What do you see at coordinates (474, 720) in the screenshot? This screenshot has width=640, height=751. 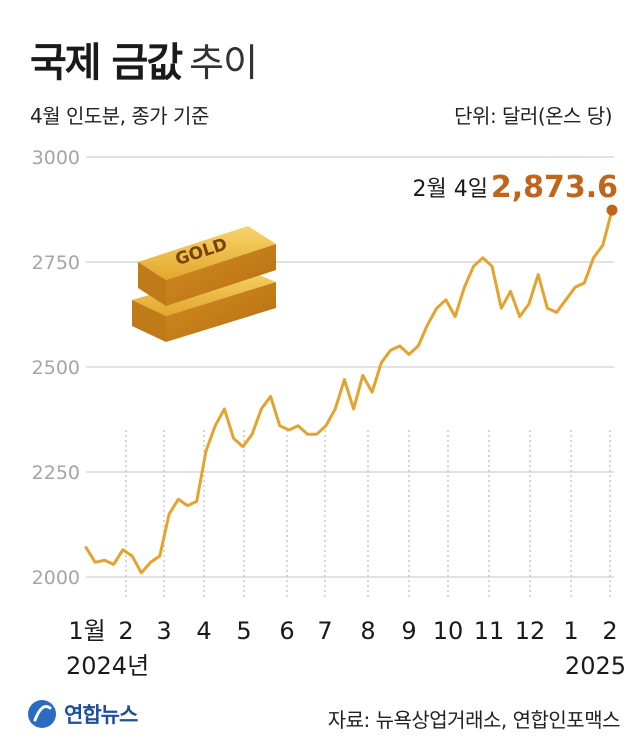 I see `source-note: 자료: 뉴욕상업거래소, 연합인포맥스` at bounding box center [474, 720].